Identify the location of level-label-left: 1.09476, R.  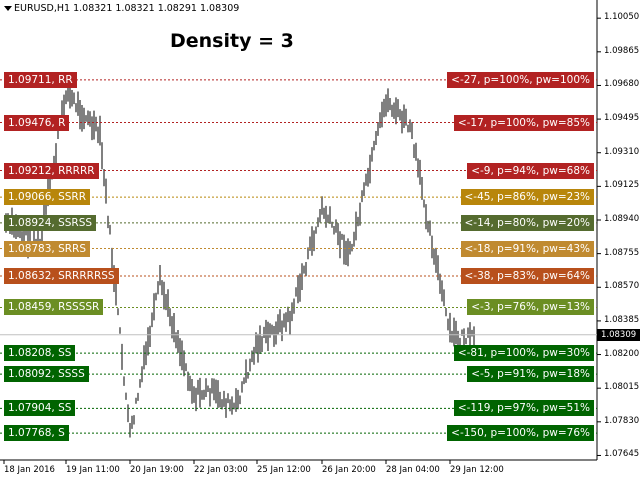
(37, 122).